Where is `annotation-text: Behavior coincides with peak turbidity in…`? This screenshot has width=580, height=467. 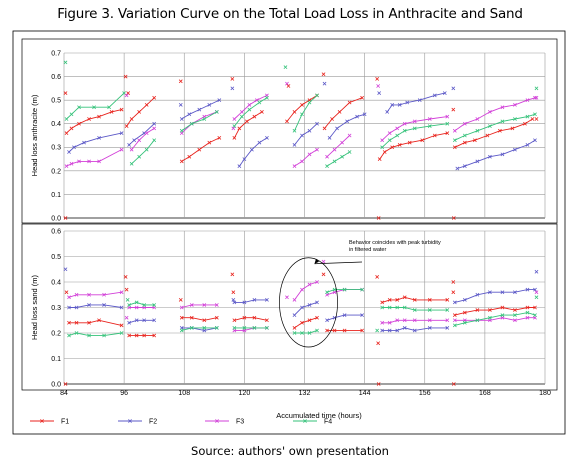
annotation-text: Behavior coincides with peak turbidity in… is located at coordinates (395, 246).